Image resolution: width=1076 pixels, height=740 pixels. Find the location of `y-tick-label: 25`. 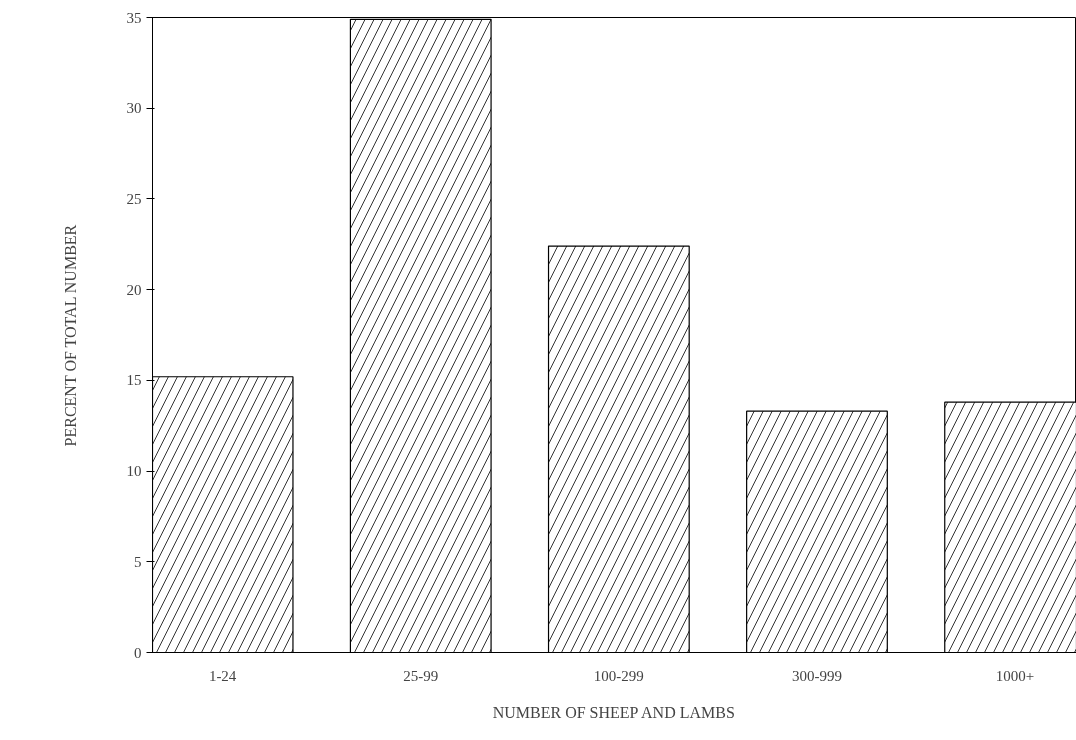

y-tick-label: 25 is located at coordinates (134, 198).